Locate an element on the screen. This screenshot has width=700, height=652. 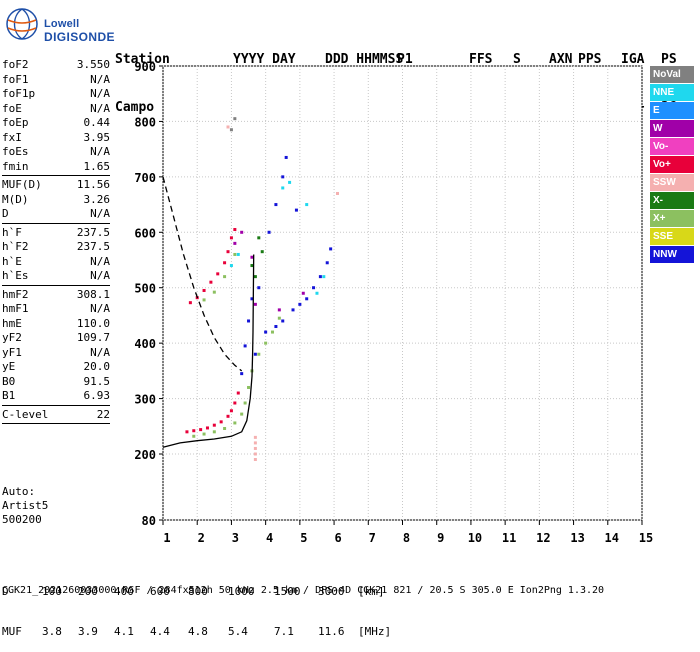
param-row: foF1p N/A is located at coordinates (56, 94).